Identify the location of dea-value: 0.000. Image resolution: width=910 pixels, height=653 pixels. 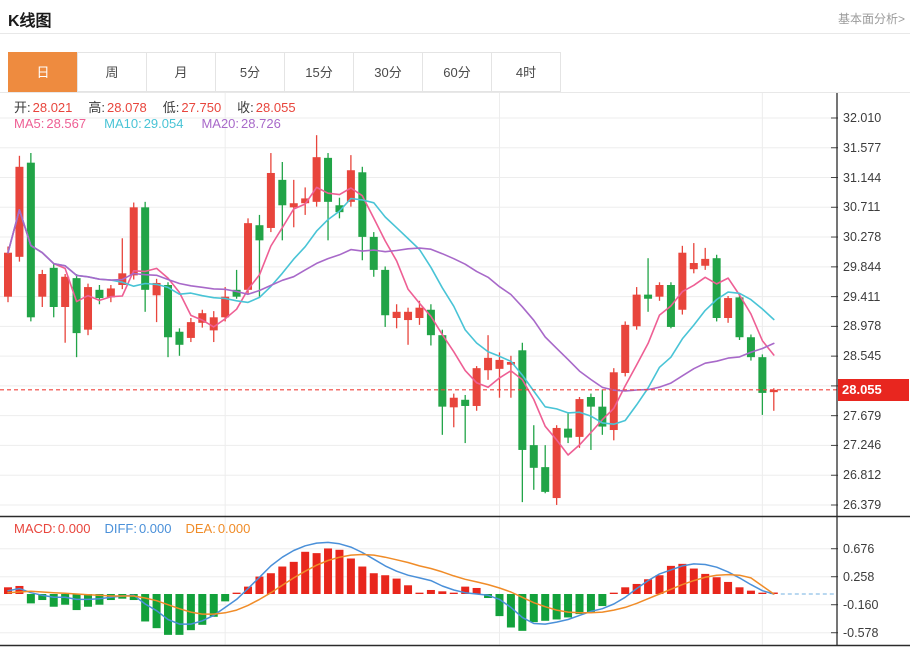
(234, 528).